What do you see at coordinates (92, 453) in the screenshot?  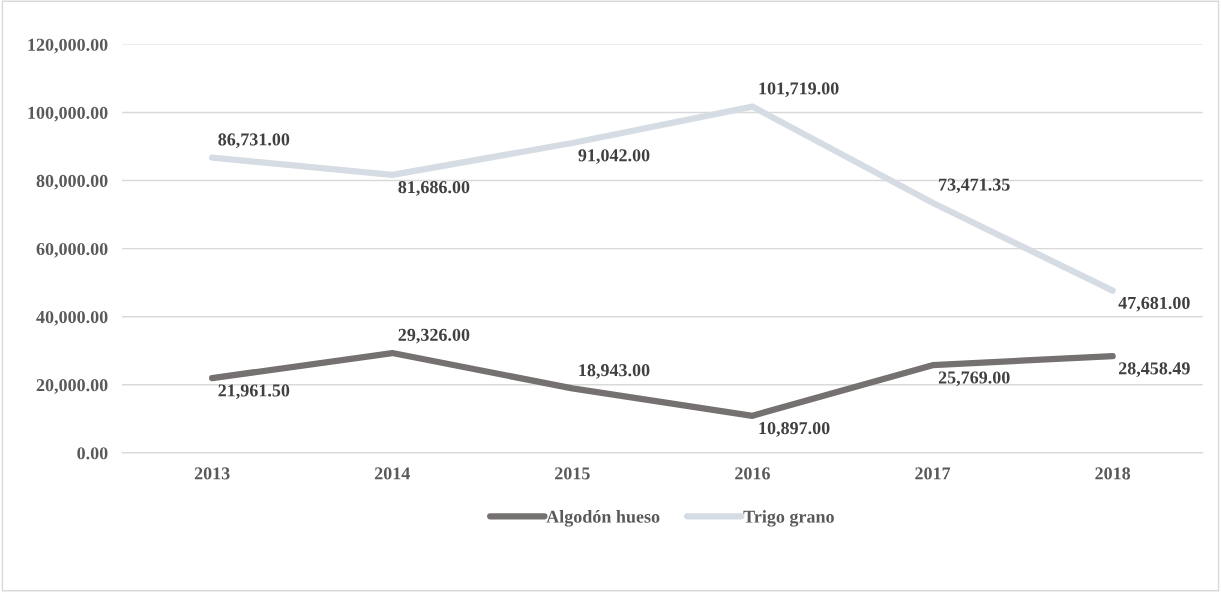 I see `y-tick-label: 0.00` at bounding box center [92, 453].